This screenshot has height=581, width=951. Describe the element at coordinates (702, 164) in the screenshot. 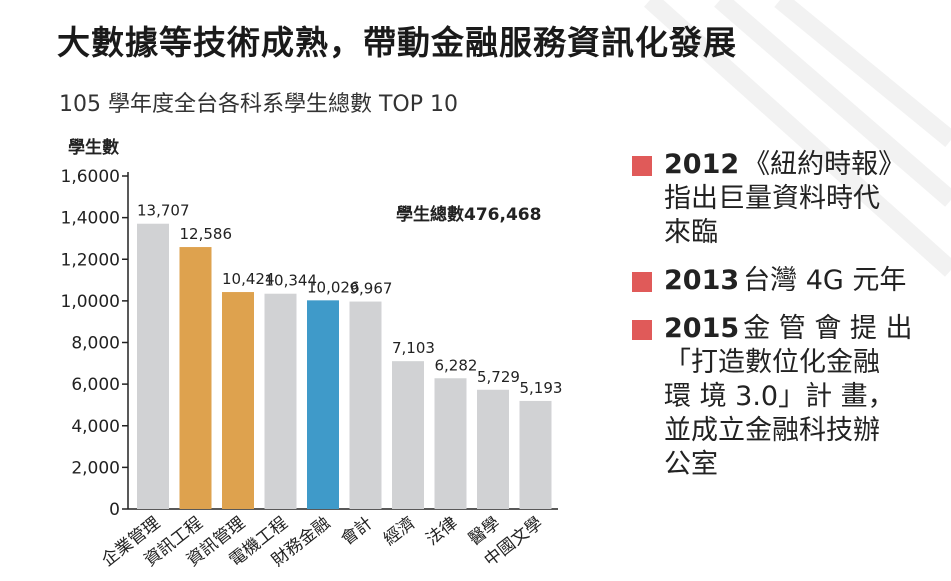

I see `note-year: 2012` at that location.